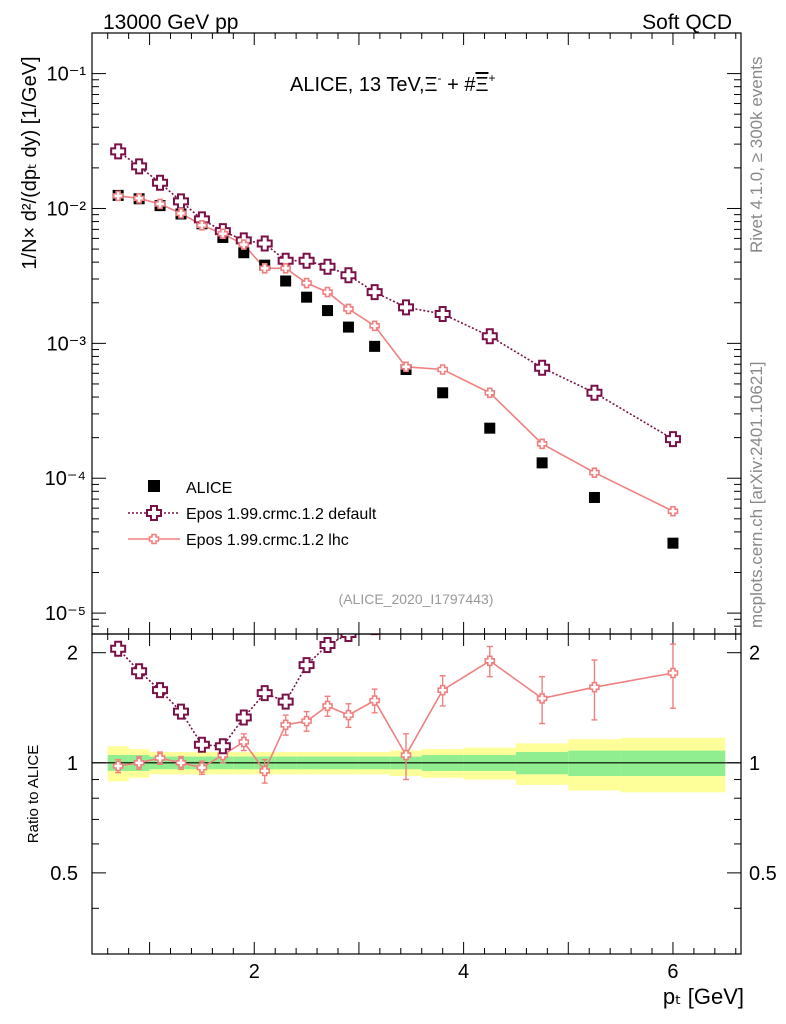 Image resolution: width=786 pixels, height=1024 pixels. What do you see at coordinates (357, 85) in the screenshot?
I see `plot-title-prefix: ALICE, 13 TeV,` at bounding box center [357, 85].